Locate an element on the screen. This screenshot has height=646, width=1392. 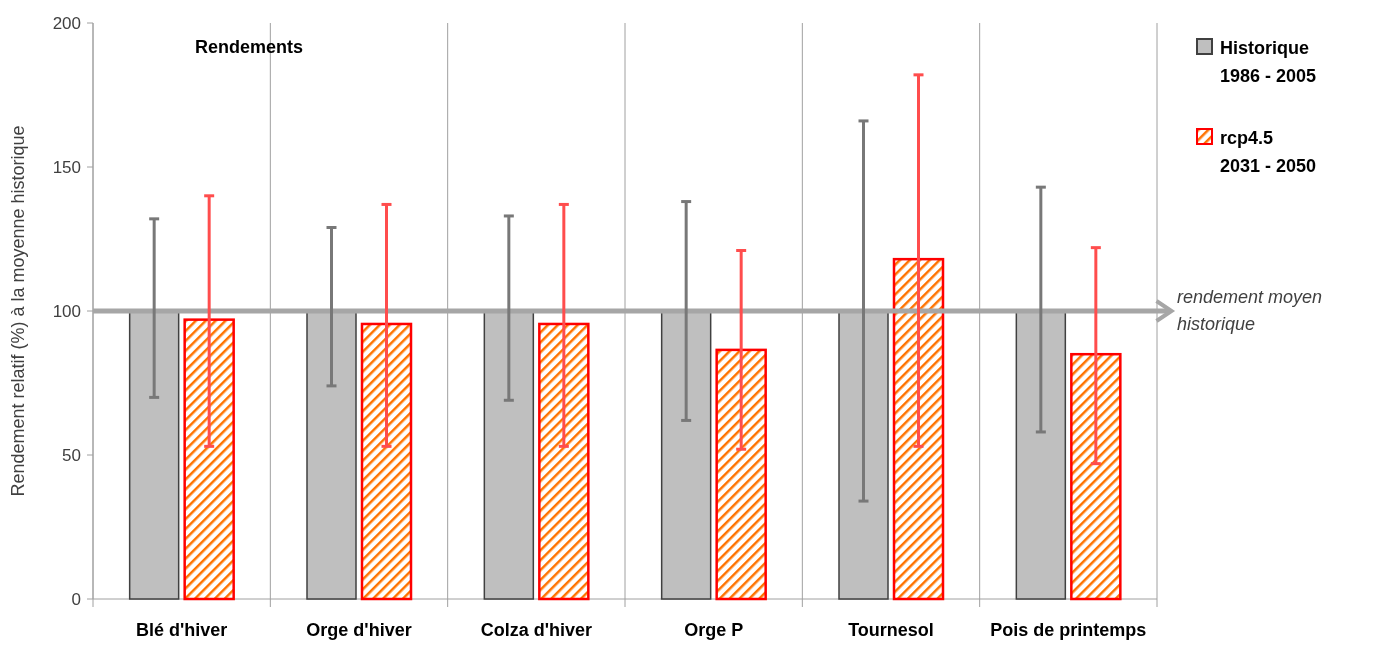
x-tick-label: Pois de printemps is located at coordinates (1068, 630).